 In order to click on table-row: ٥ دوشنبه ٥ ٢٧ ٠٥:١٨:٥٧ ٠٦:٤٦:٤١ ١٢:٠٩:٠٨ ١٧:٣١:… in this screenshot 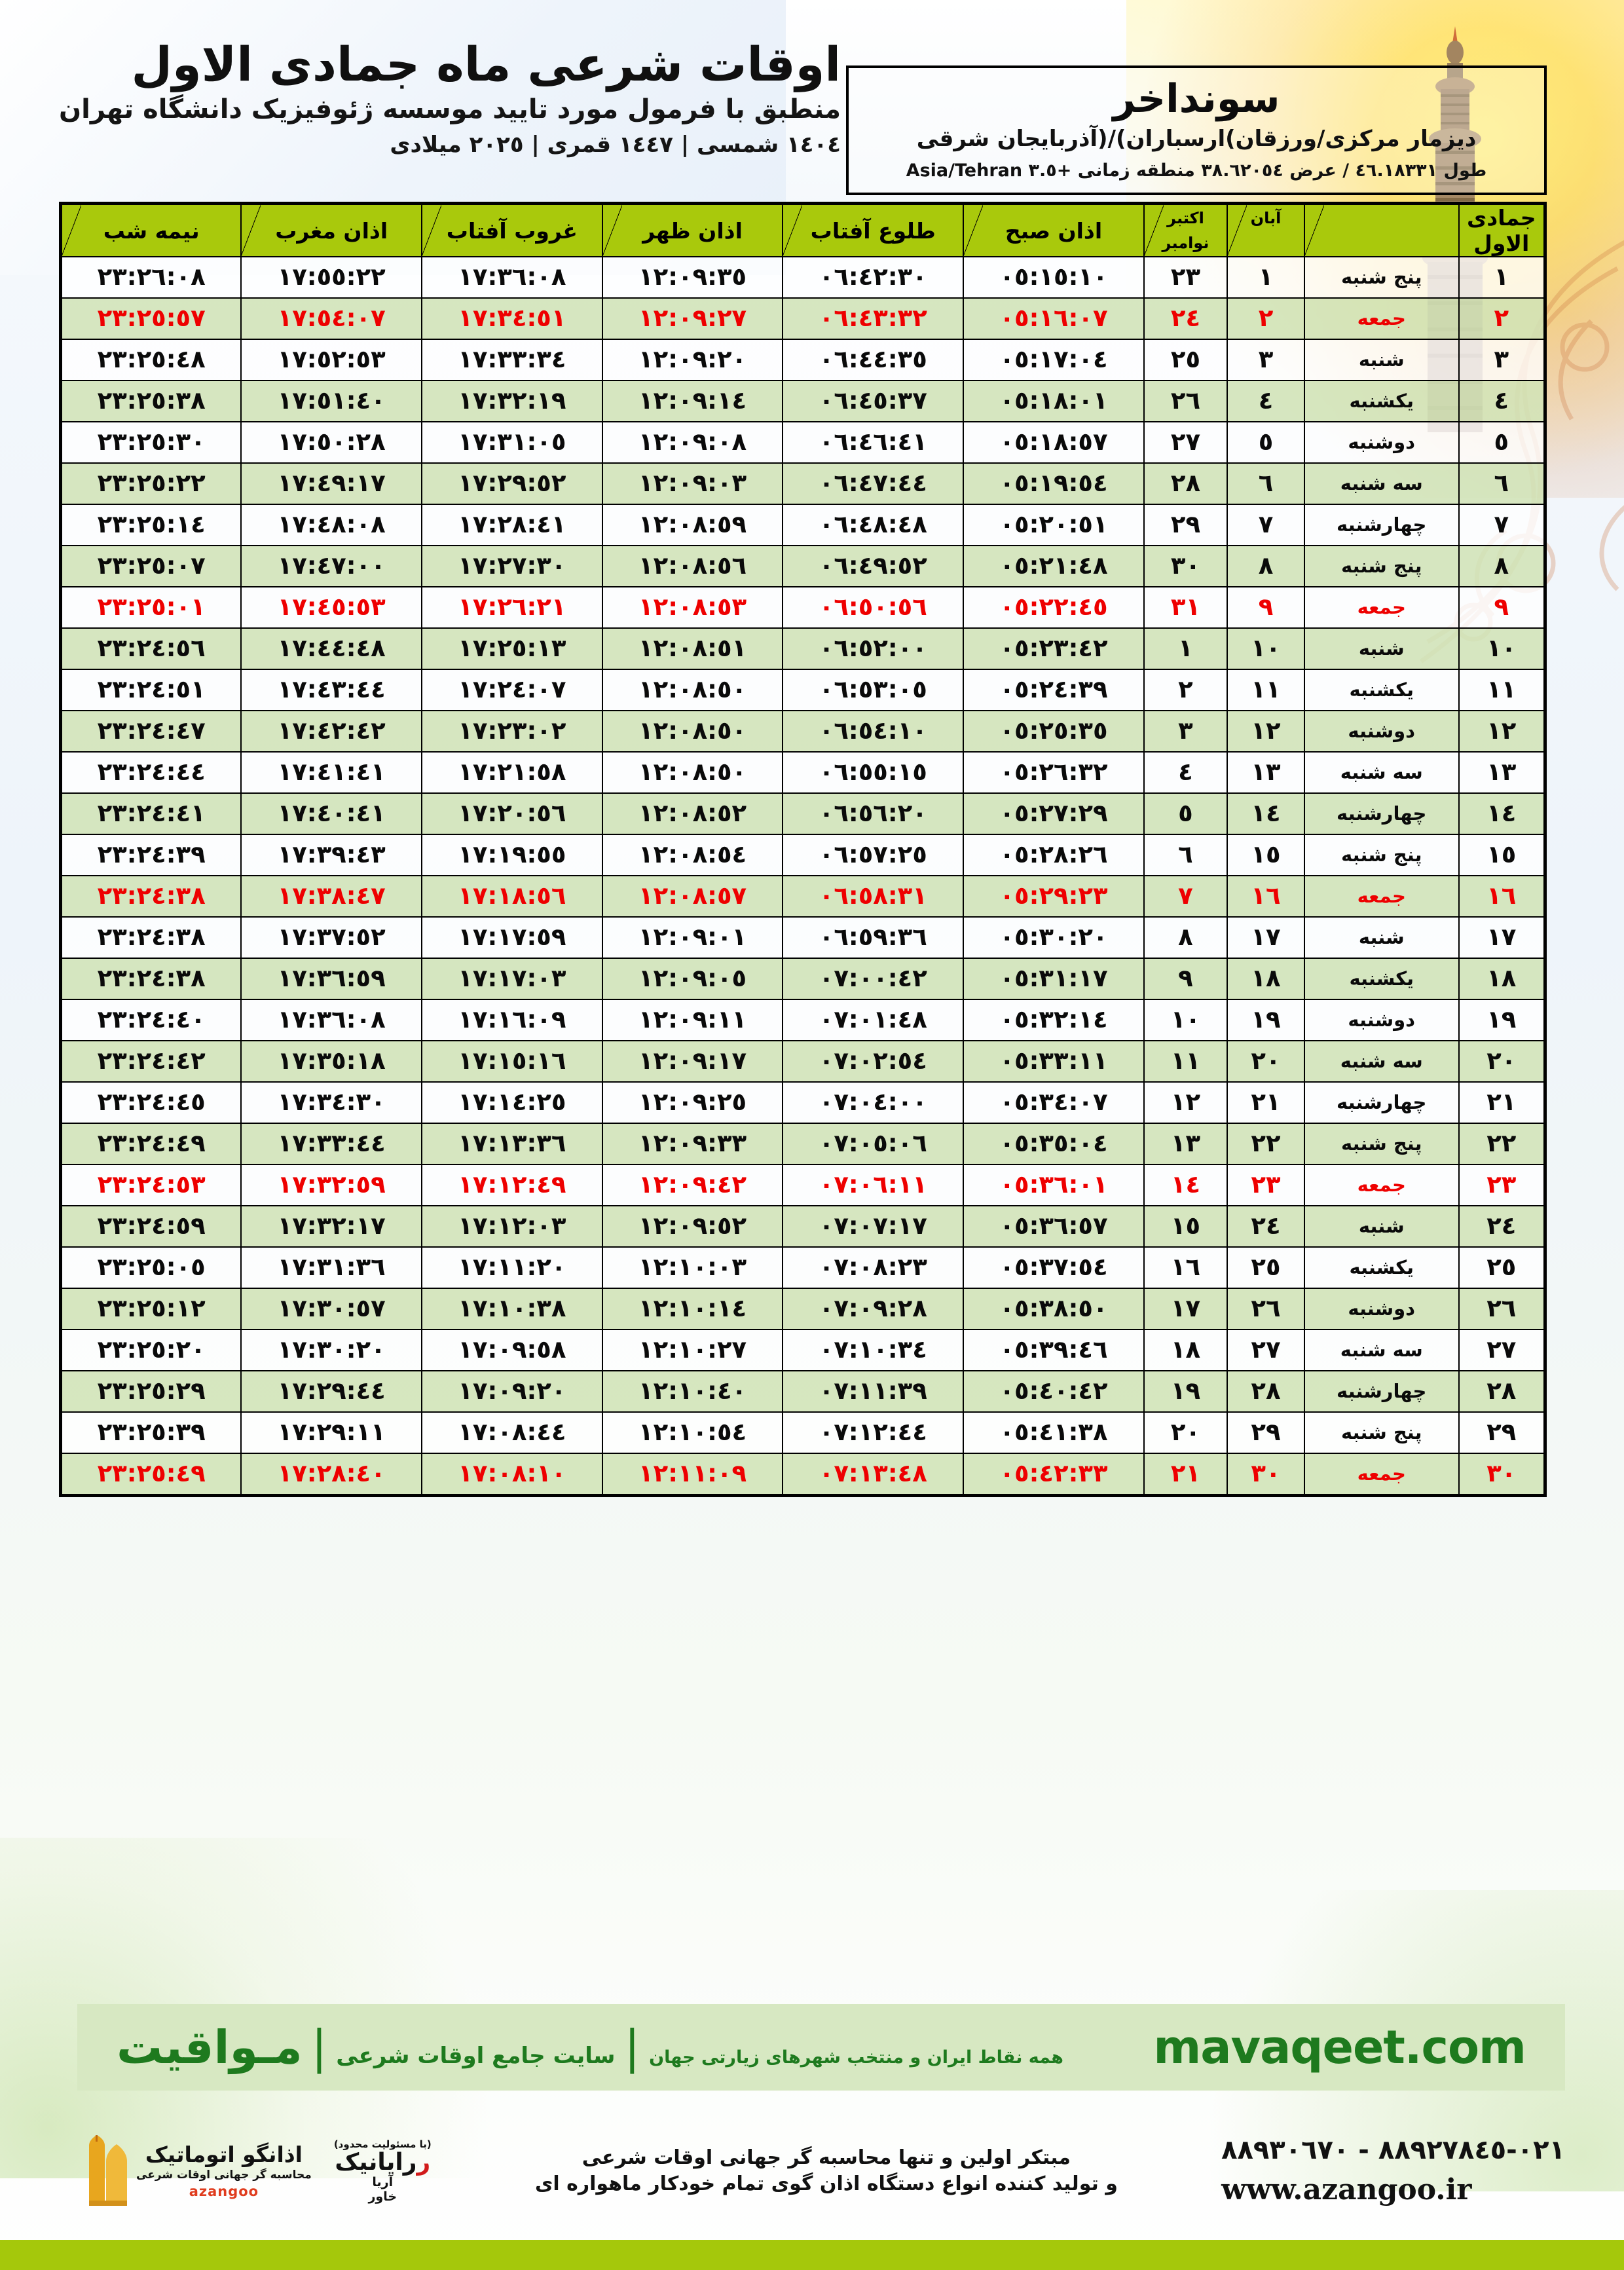, I will do `click(803, 442)`.